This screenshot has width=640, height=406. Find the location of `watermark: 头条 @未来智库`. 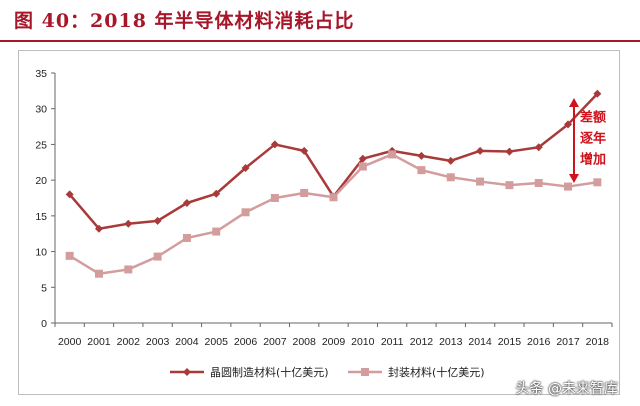

watermark: 头条 @未来智库 is located at coordinates (566, 389).